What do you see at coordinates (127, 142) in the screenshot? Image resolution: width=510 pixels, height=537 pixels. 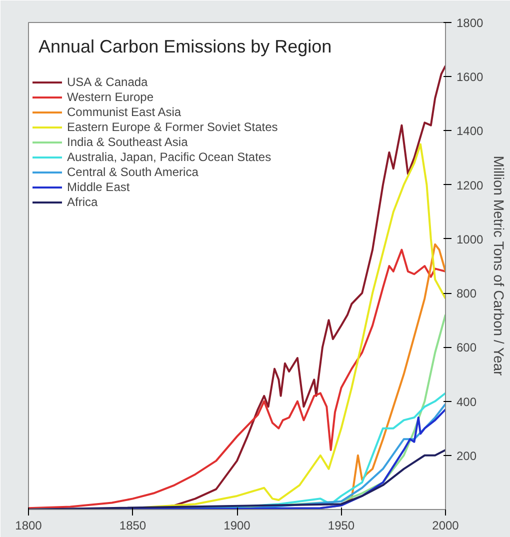 I see `legend-label: India & Southeast Asia` at bounding box center [127, 142].